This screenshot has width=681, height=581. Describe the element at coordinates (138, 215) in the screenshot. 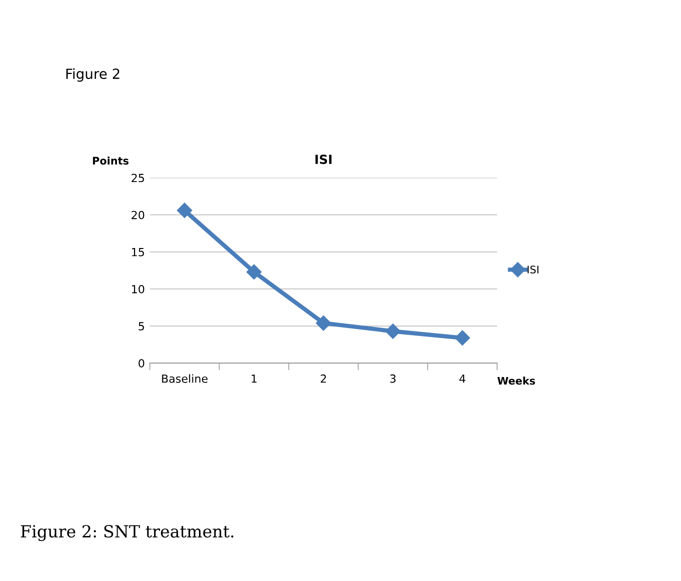

I see `y-tick-label: 20` at that location.